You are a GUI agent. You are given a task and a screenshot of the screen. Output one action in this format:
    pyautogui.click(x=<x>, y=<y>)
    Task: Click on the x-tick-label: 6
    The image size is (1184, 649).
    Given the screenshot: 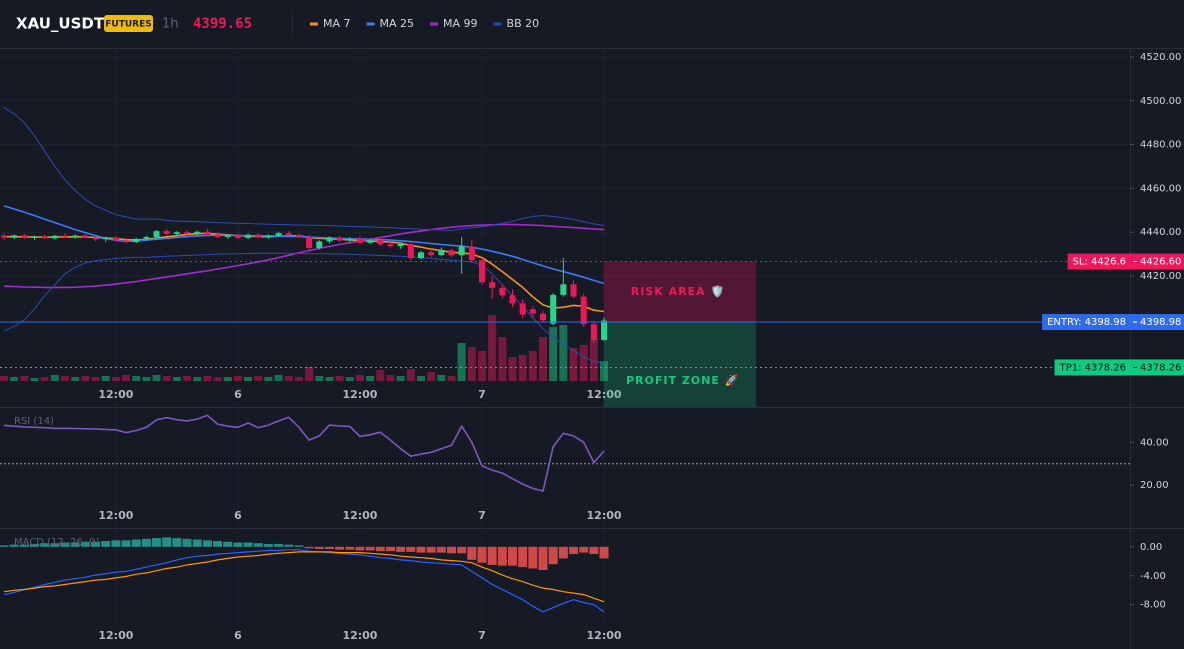 What is the action you would take?
    pyautogui.click(x=238, y=635)
    